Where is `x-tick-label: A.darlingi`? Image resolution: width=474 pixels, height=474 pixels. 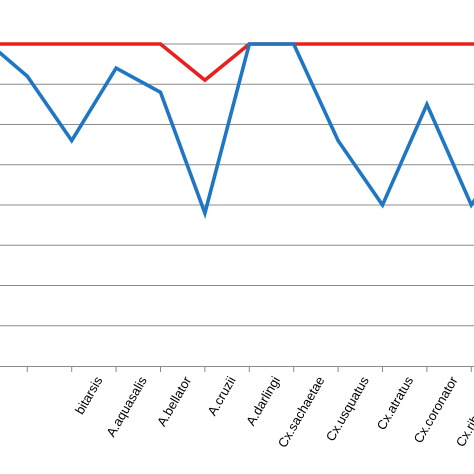 x-tick-label: A.darlingi is located at coordinates (263, 401).